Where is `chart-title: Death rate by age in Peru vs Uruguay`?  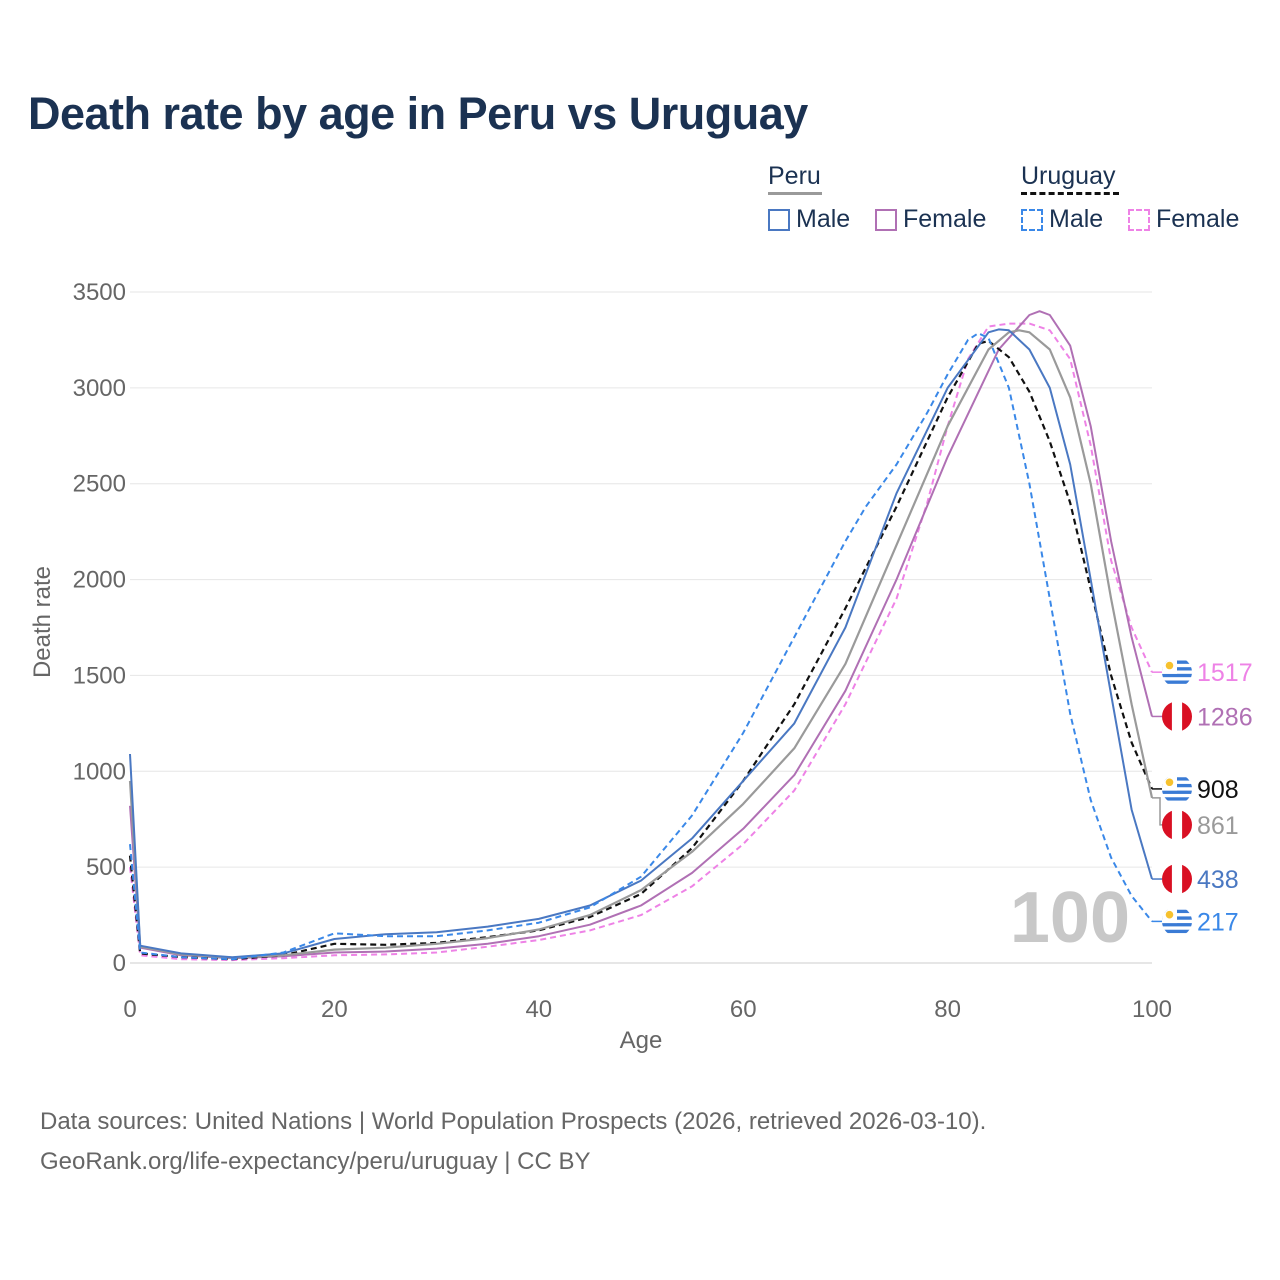 chart-title: Death rate by age in Peru vs Uruguay is located at coordinates (418, 113).